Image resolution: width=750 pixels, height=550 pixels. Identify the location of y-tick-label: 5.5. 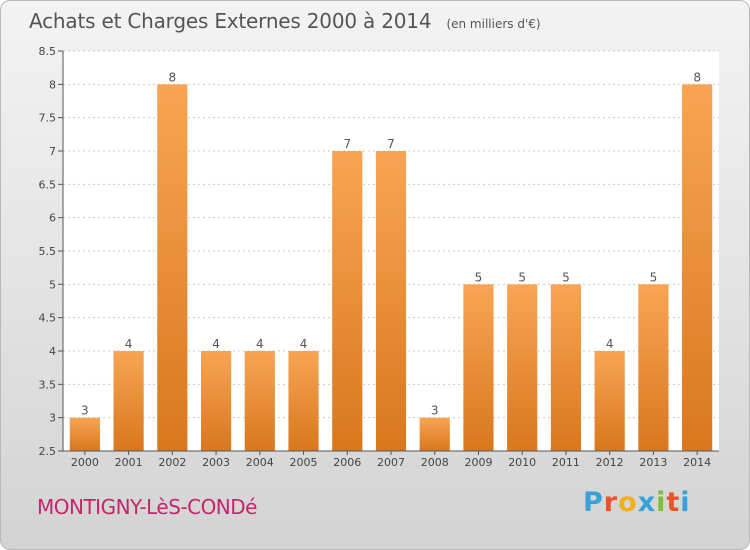
(48, 251).